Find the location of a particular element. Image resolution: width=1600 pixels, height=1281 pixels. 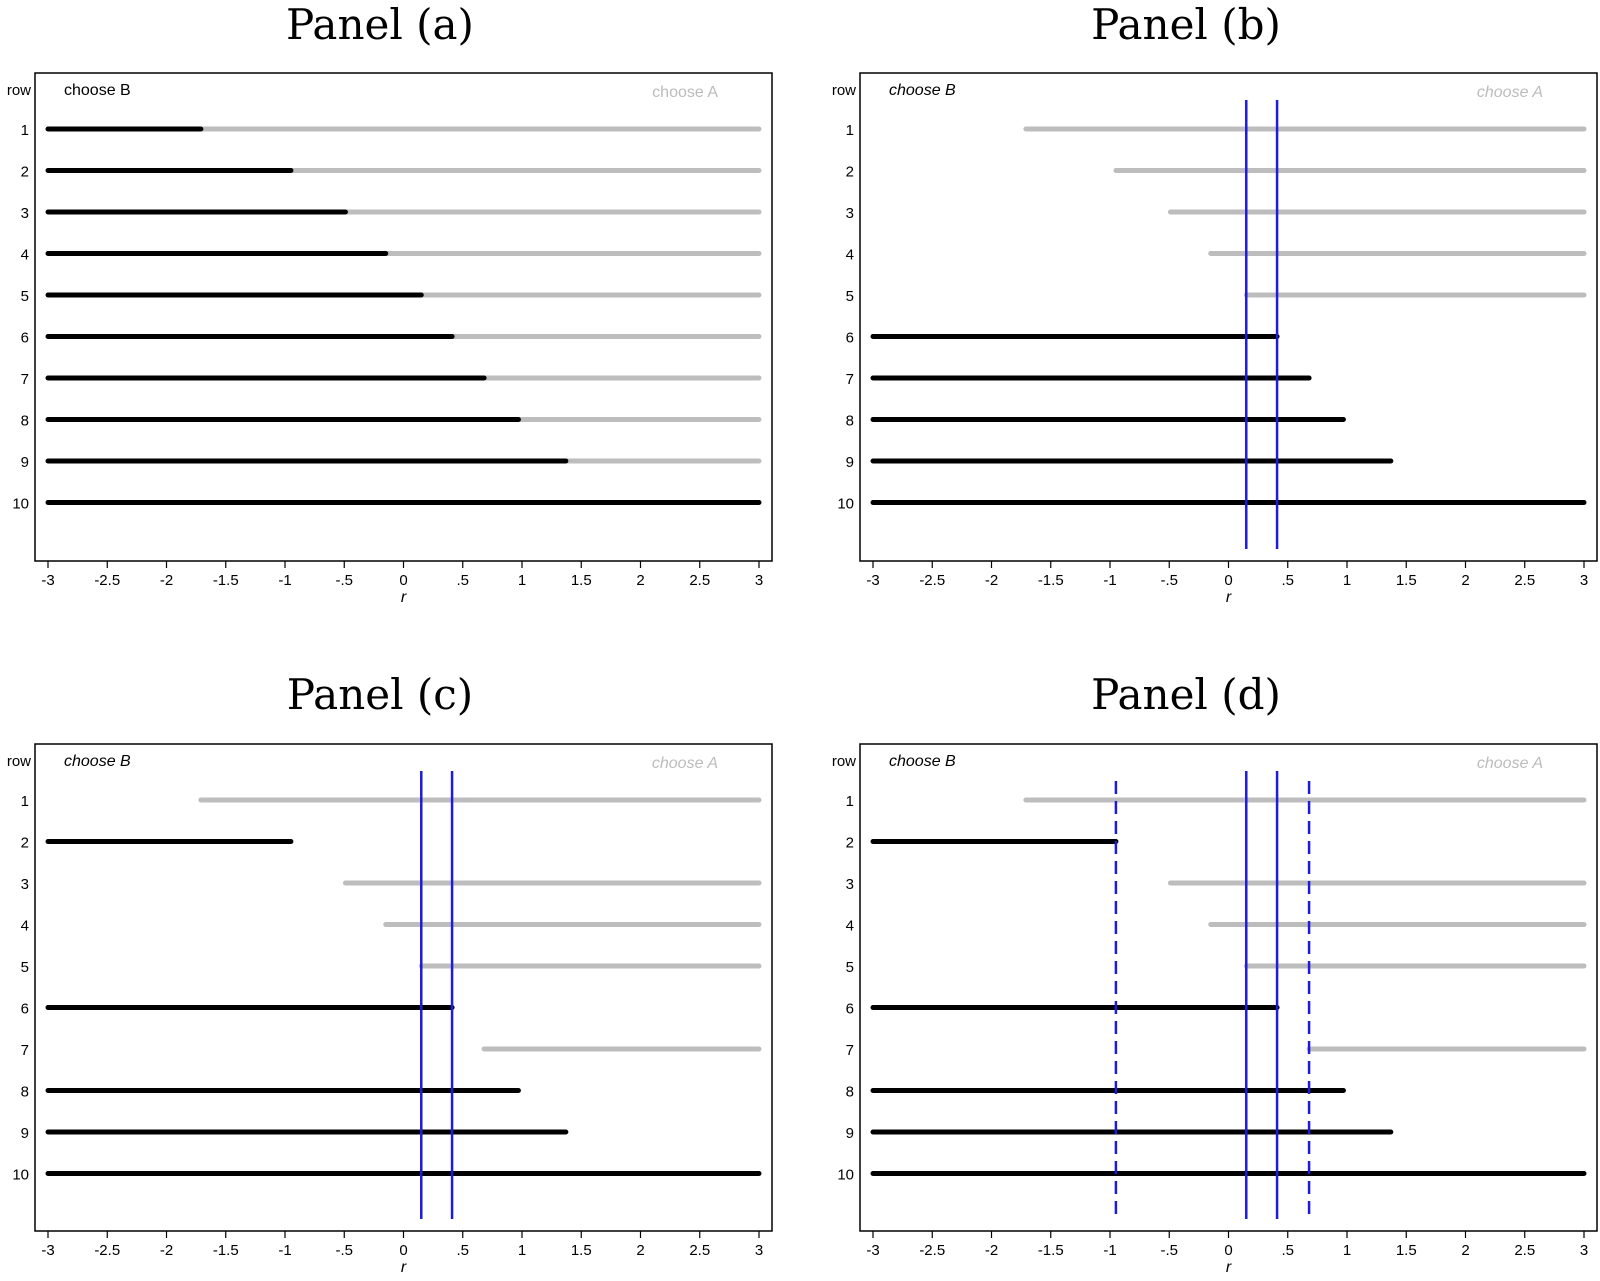

panel-d-xtick-label-9: 1.5 is located at coordinates (1406, 1250).